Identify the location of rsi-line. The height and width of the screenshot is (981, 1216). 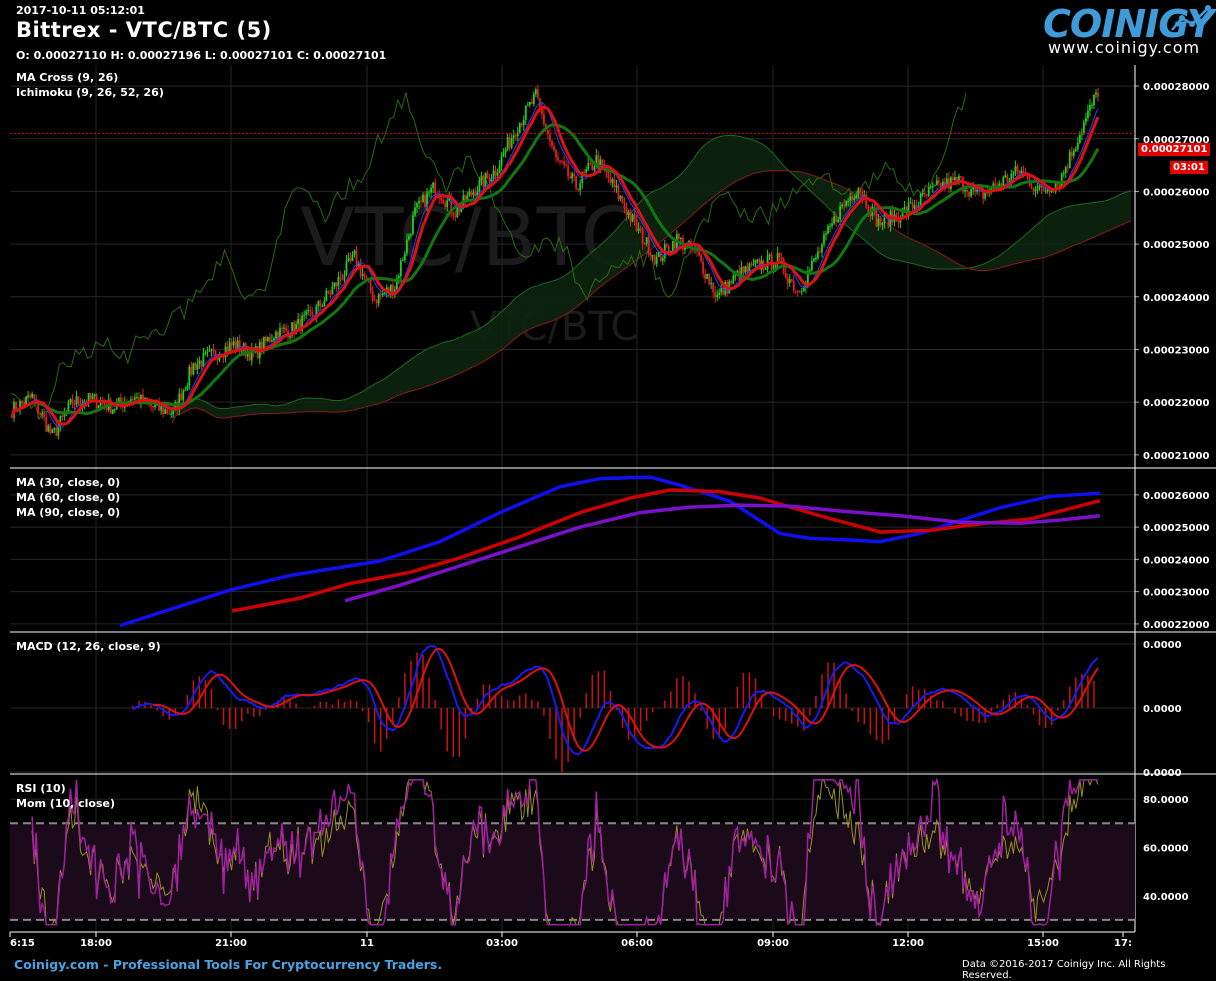
(564, 852).